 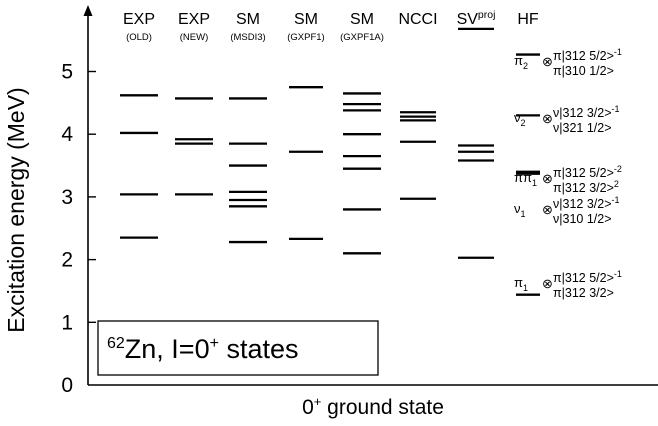 What do you see at coordinates (139, 37) in the screenshot?
I see `column-sublabel: (OLD)` at bounding box center [139, 37].